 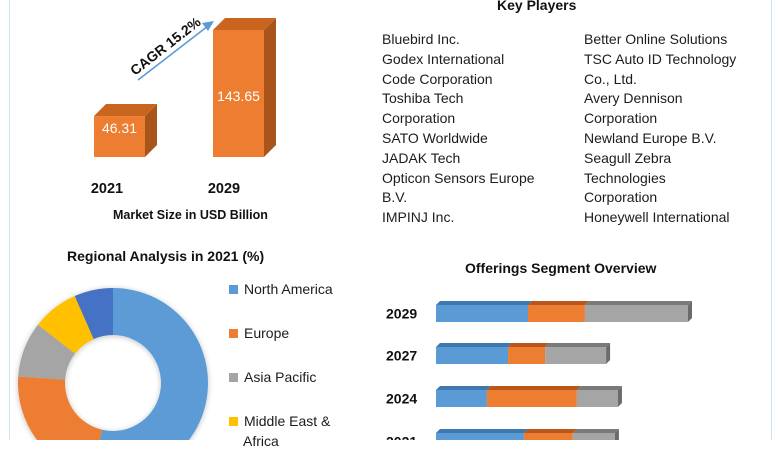 I want to click on bar-side-face-2029, so click(x=270, y=87).